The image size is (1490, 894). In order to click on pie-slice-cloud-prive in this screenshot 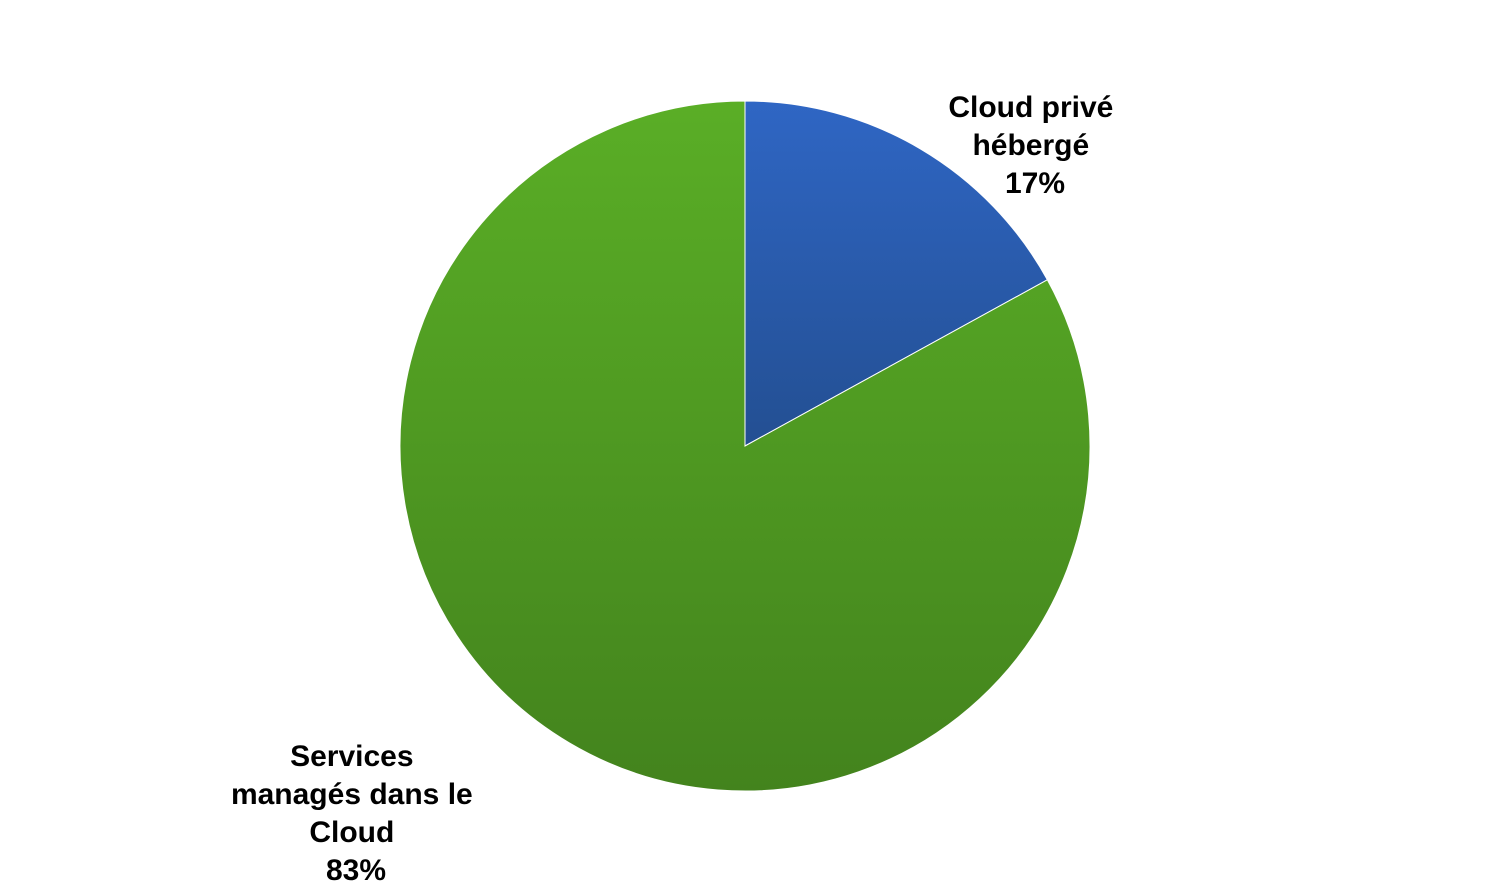, I will do `click(896, 273)`.